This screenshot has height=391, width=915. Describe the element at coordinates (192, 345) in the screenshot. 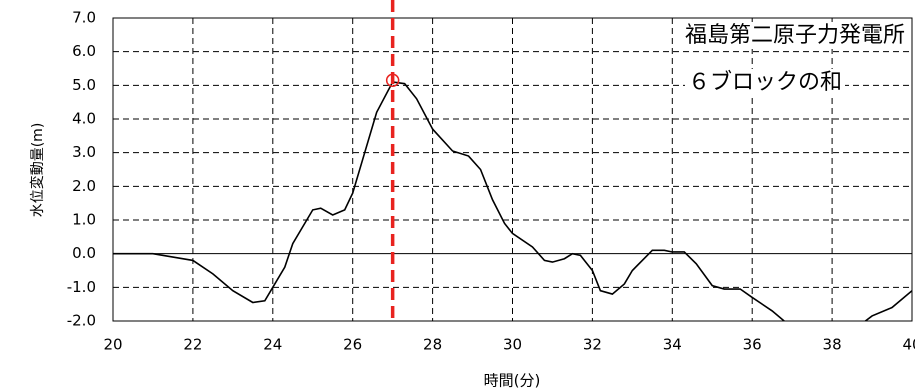

I see `x-tick-label: 22` at that location.